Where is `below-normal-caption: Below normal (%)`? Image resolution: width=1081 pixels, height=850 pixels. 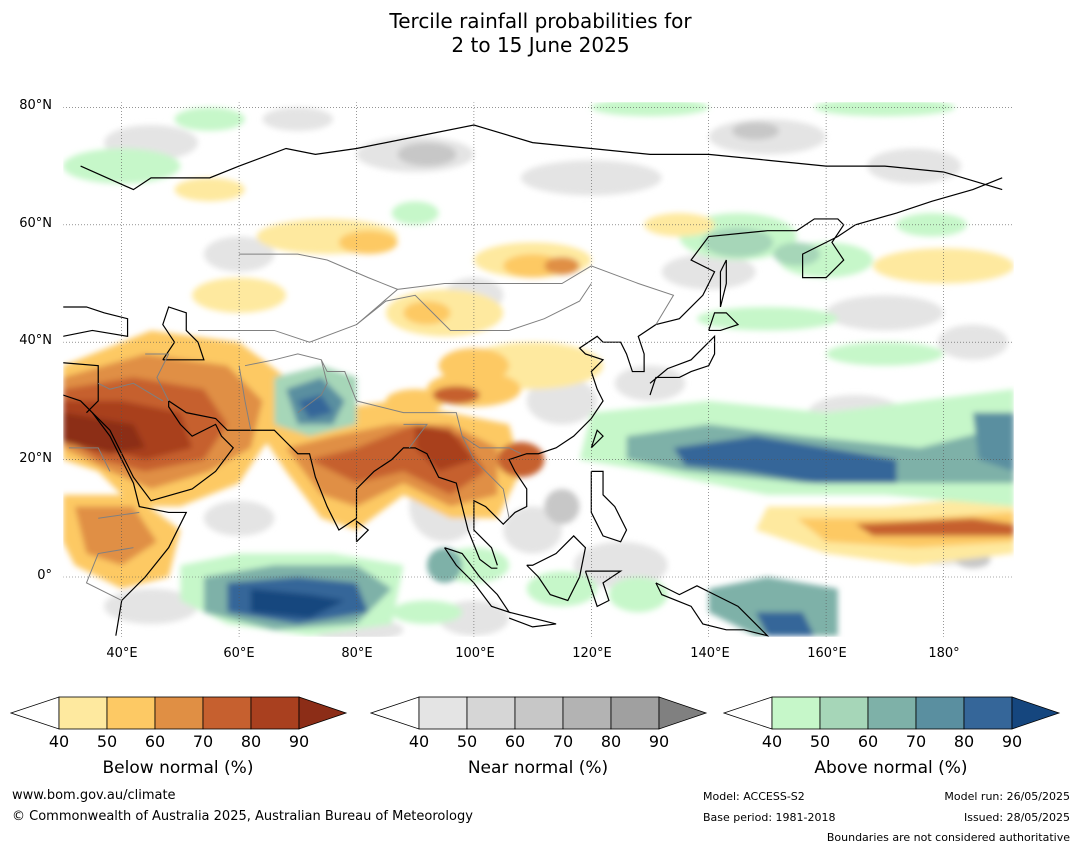 below-normal-caption: Below normal (%) is located at coordinates (178, 768).